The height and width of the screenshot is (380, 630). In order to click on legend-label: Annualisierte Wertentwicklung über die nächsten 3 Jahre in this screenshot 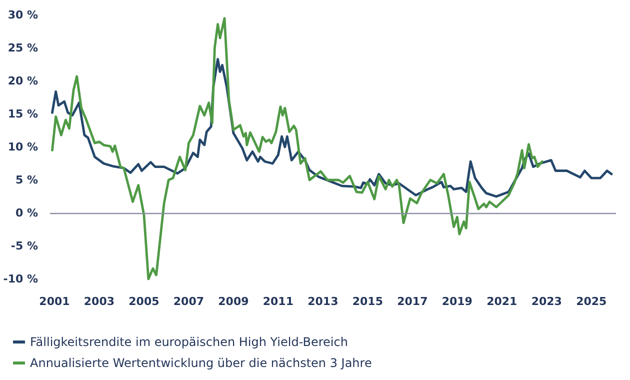, I will do `click(201, 363)`.